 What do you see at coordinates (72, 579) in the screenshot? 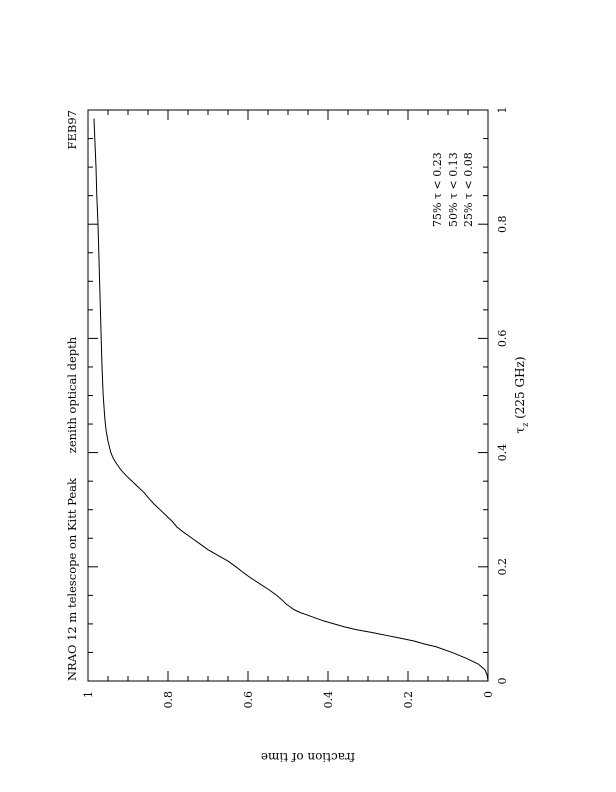
I see `title-left: NRAO 12 m telescope on Kitt Peak` at bounding box center [72, 579].